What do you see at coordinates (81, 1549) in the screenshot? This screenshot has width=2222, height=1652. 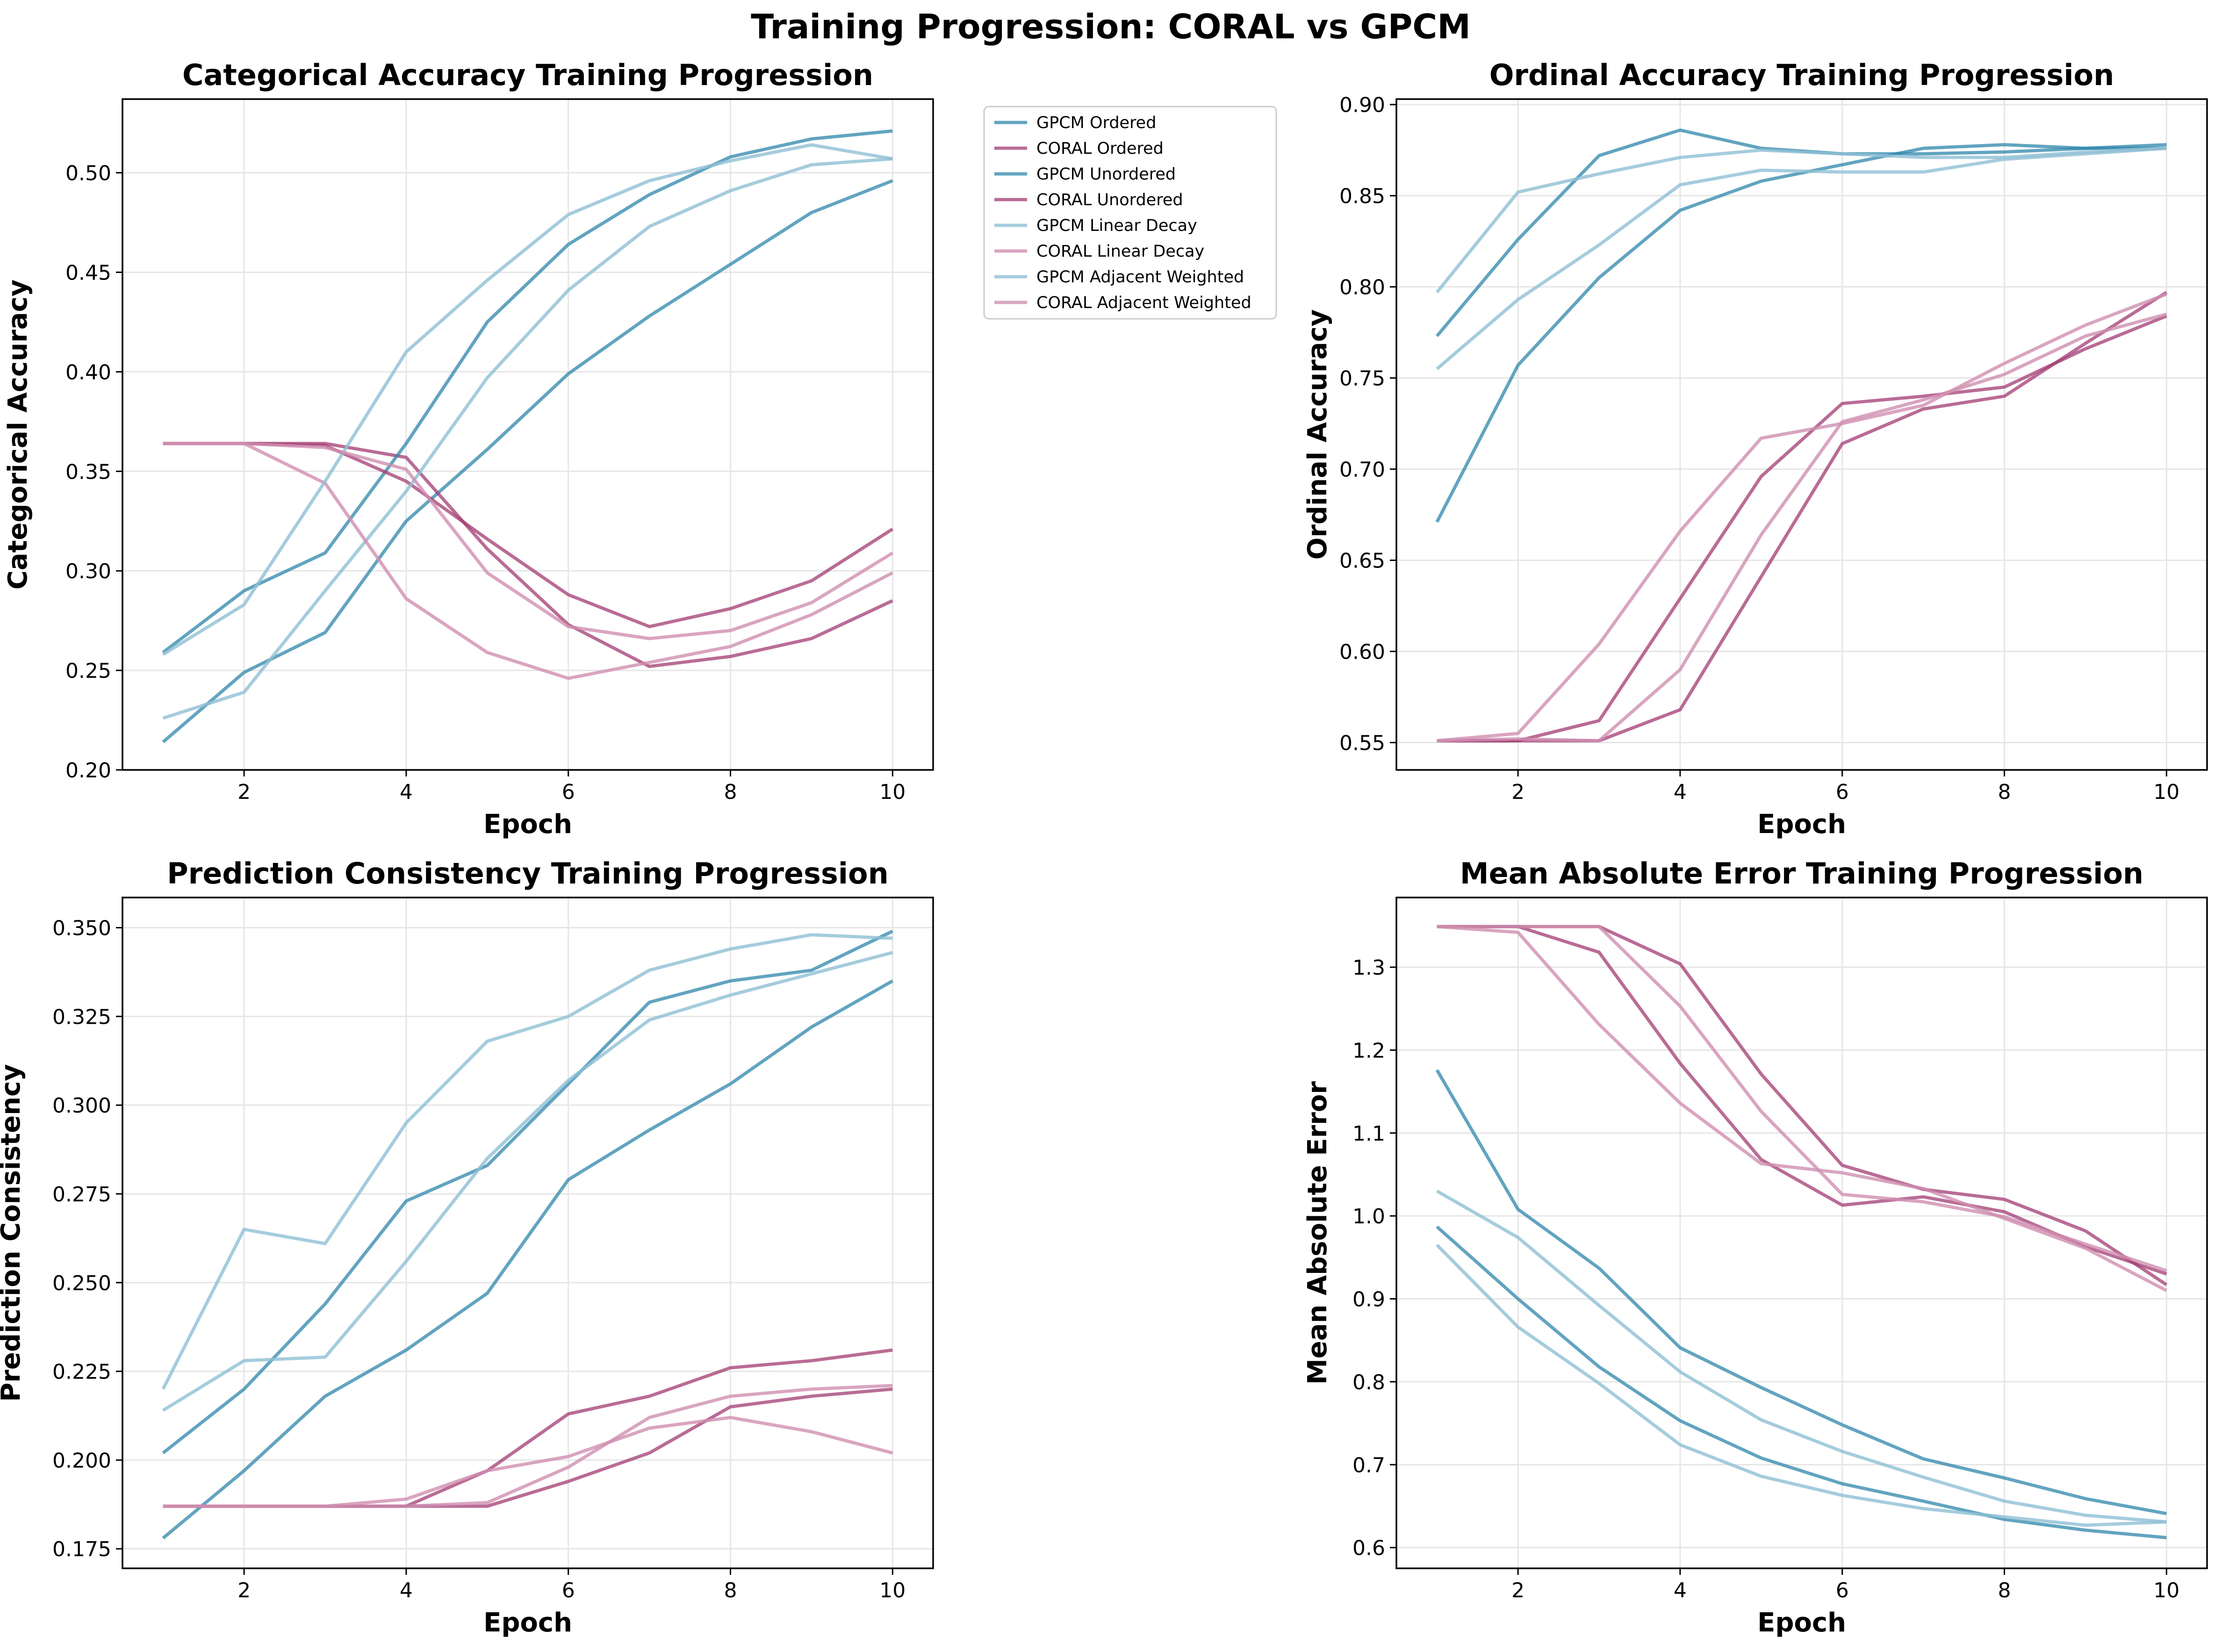 I see `y-tick-label: 0.175` at bounding box center [81, 1549].